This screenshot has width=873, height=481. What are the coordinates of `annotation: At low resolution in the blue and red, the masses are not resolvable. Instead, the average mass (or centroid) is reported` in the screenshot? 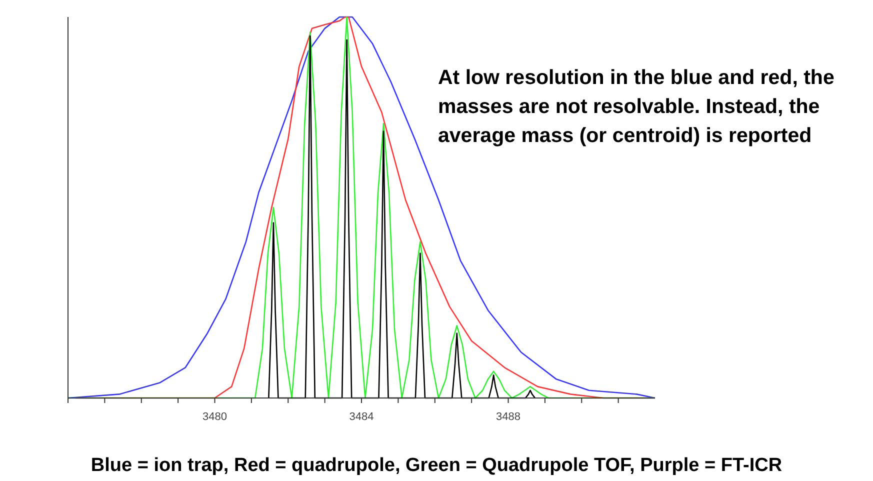 It's located at (636, 106).